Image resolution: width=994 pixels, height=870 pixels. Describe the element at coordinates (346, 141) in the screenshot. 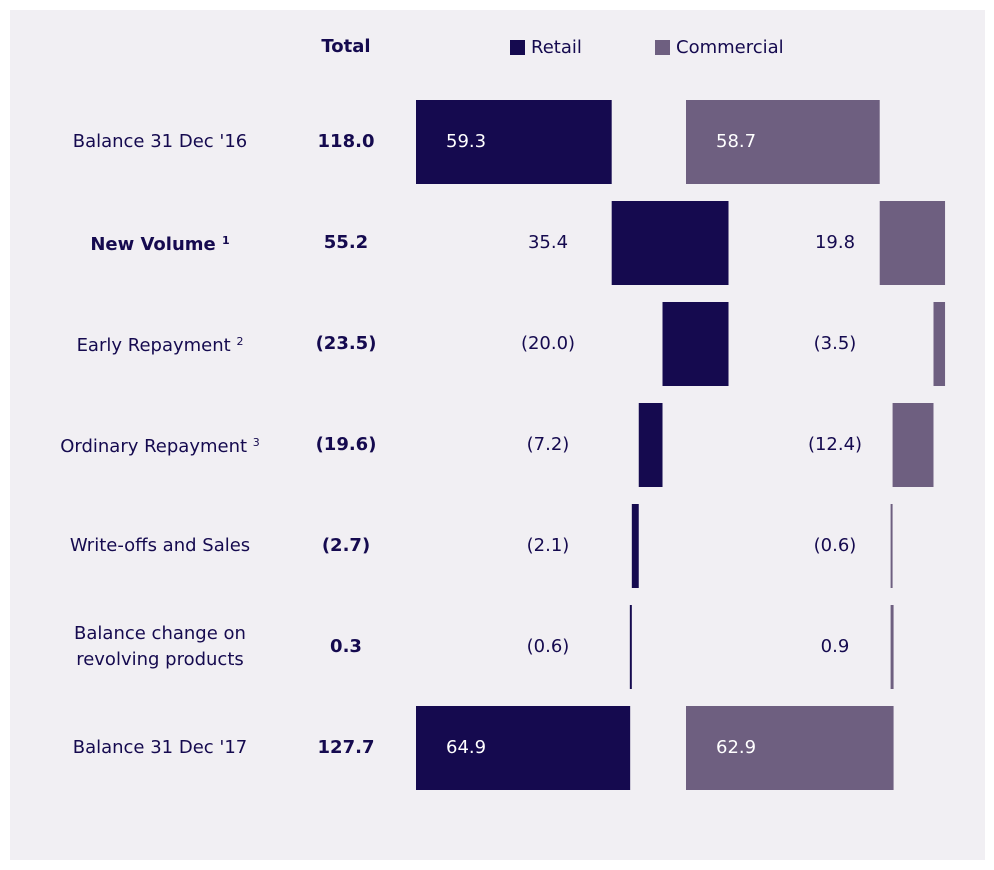

I see `total-value: 118.0` at that location.